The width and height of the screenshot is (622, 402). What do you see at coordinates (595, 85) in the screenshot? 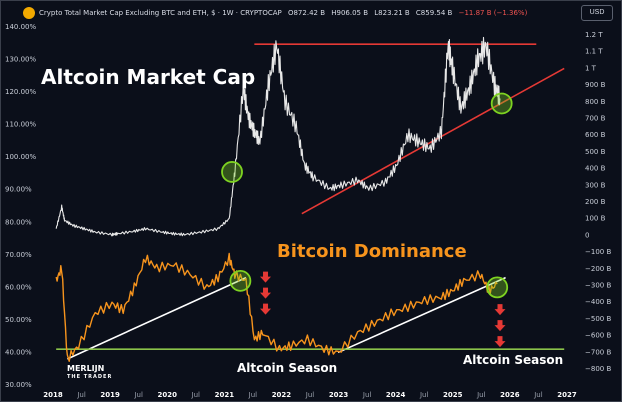
I see `right-tick-label: 900 B` at bounding box center [595, 85].